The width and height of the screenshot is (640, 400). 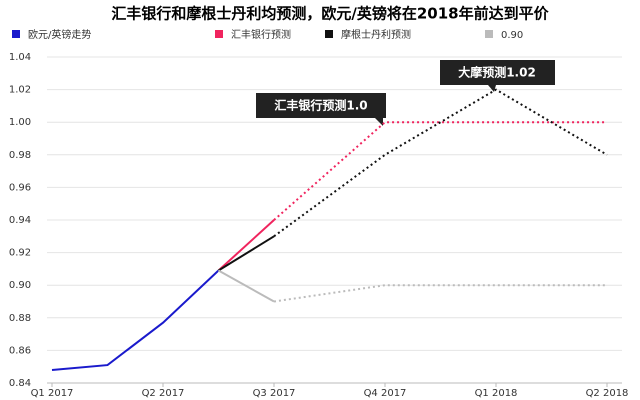 What do you see at coordinates (512, 35) in the screenshot?
I see `legend-label: 0.90` at bounding box center [512, 35].